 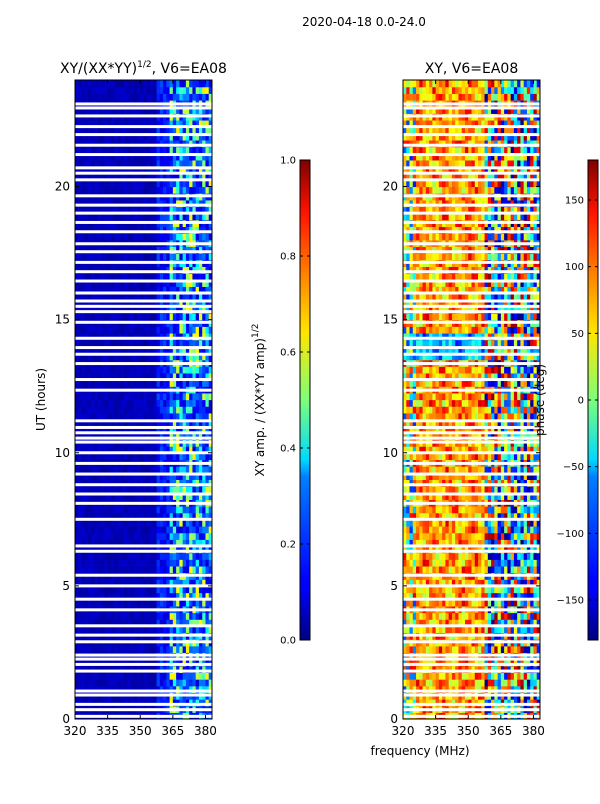 I want to click on colorbar-tick-label: 0.4, so click(x=288, y=449).